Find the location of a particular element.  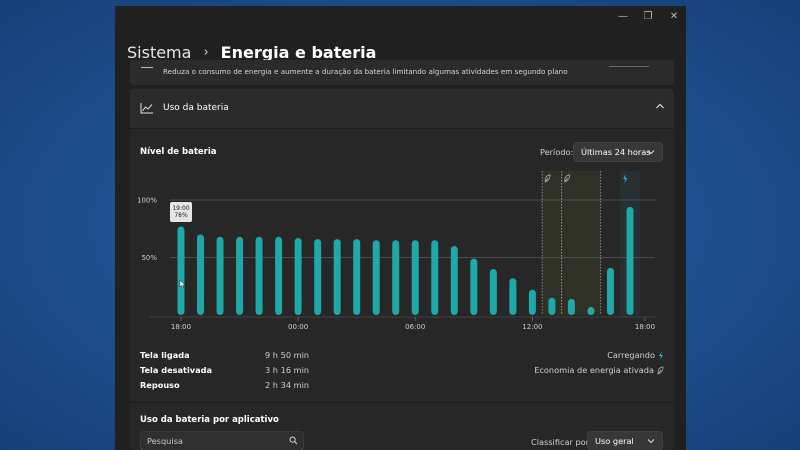

search-box is located at coordinates (222, 440).